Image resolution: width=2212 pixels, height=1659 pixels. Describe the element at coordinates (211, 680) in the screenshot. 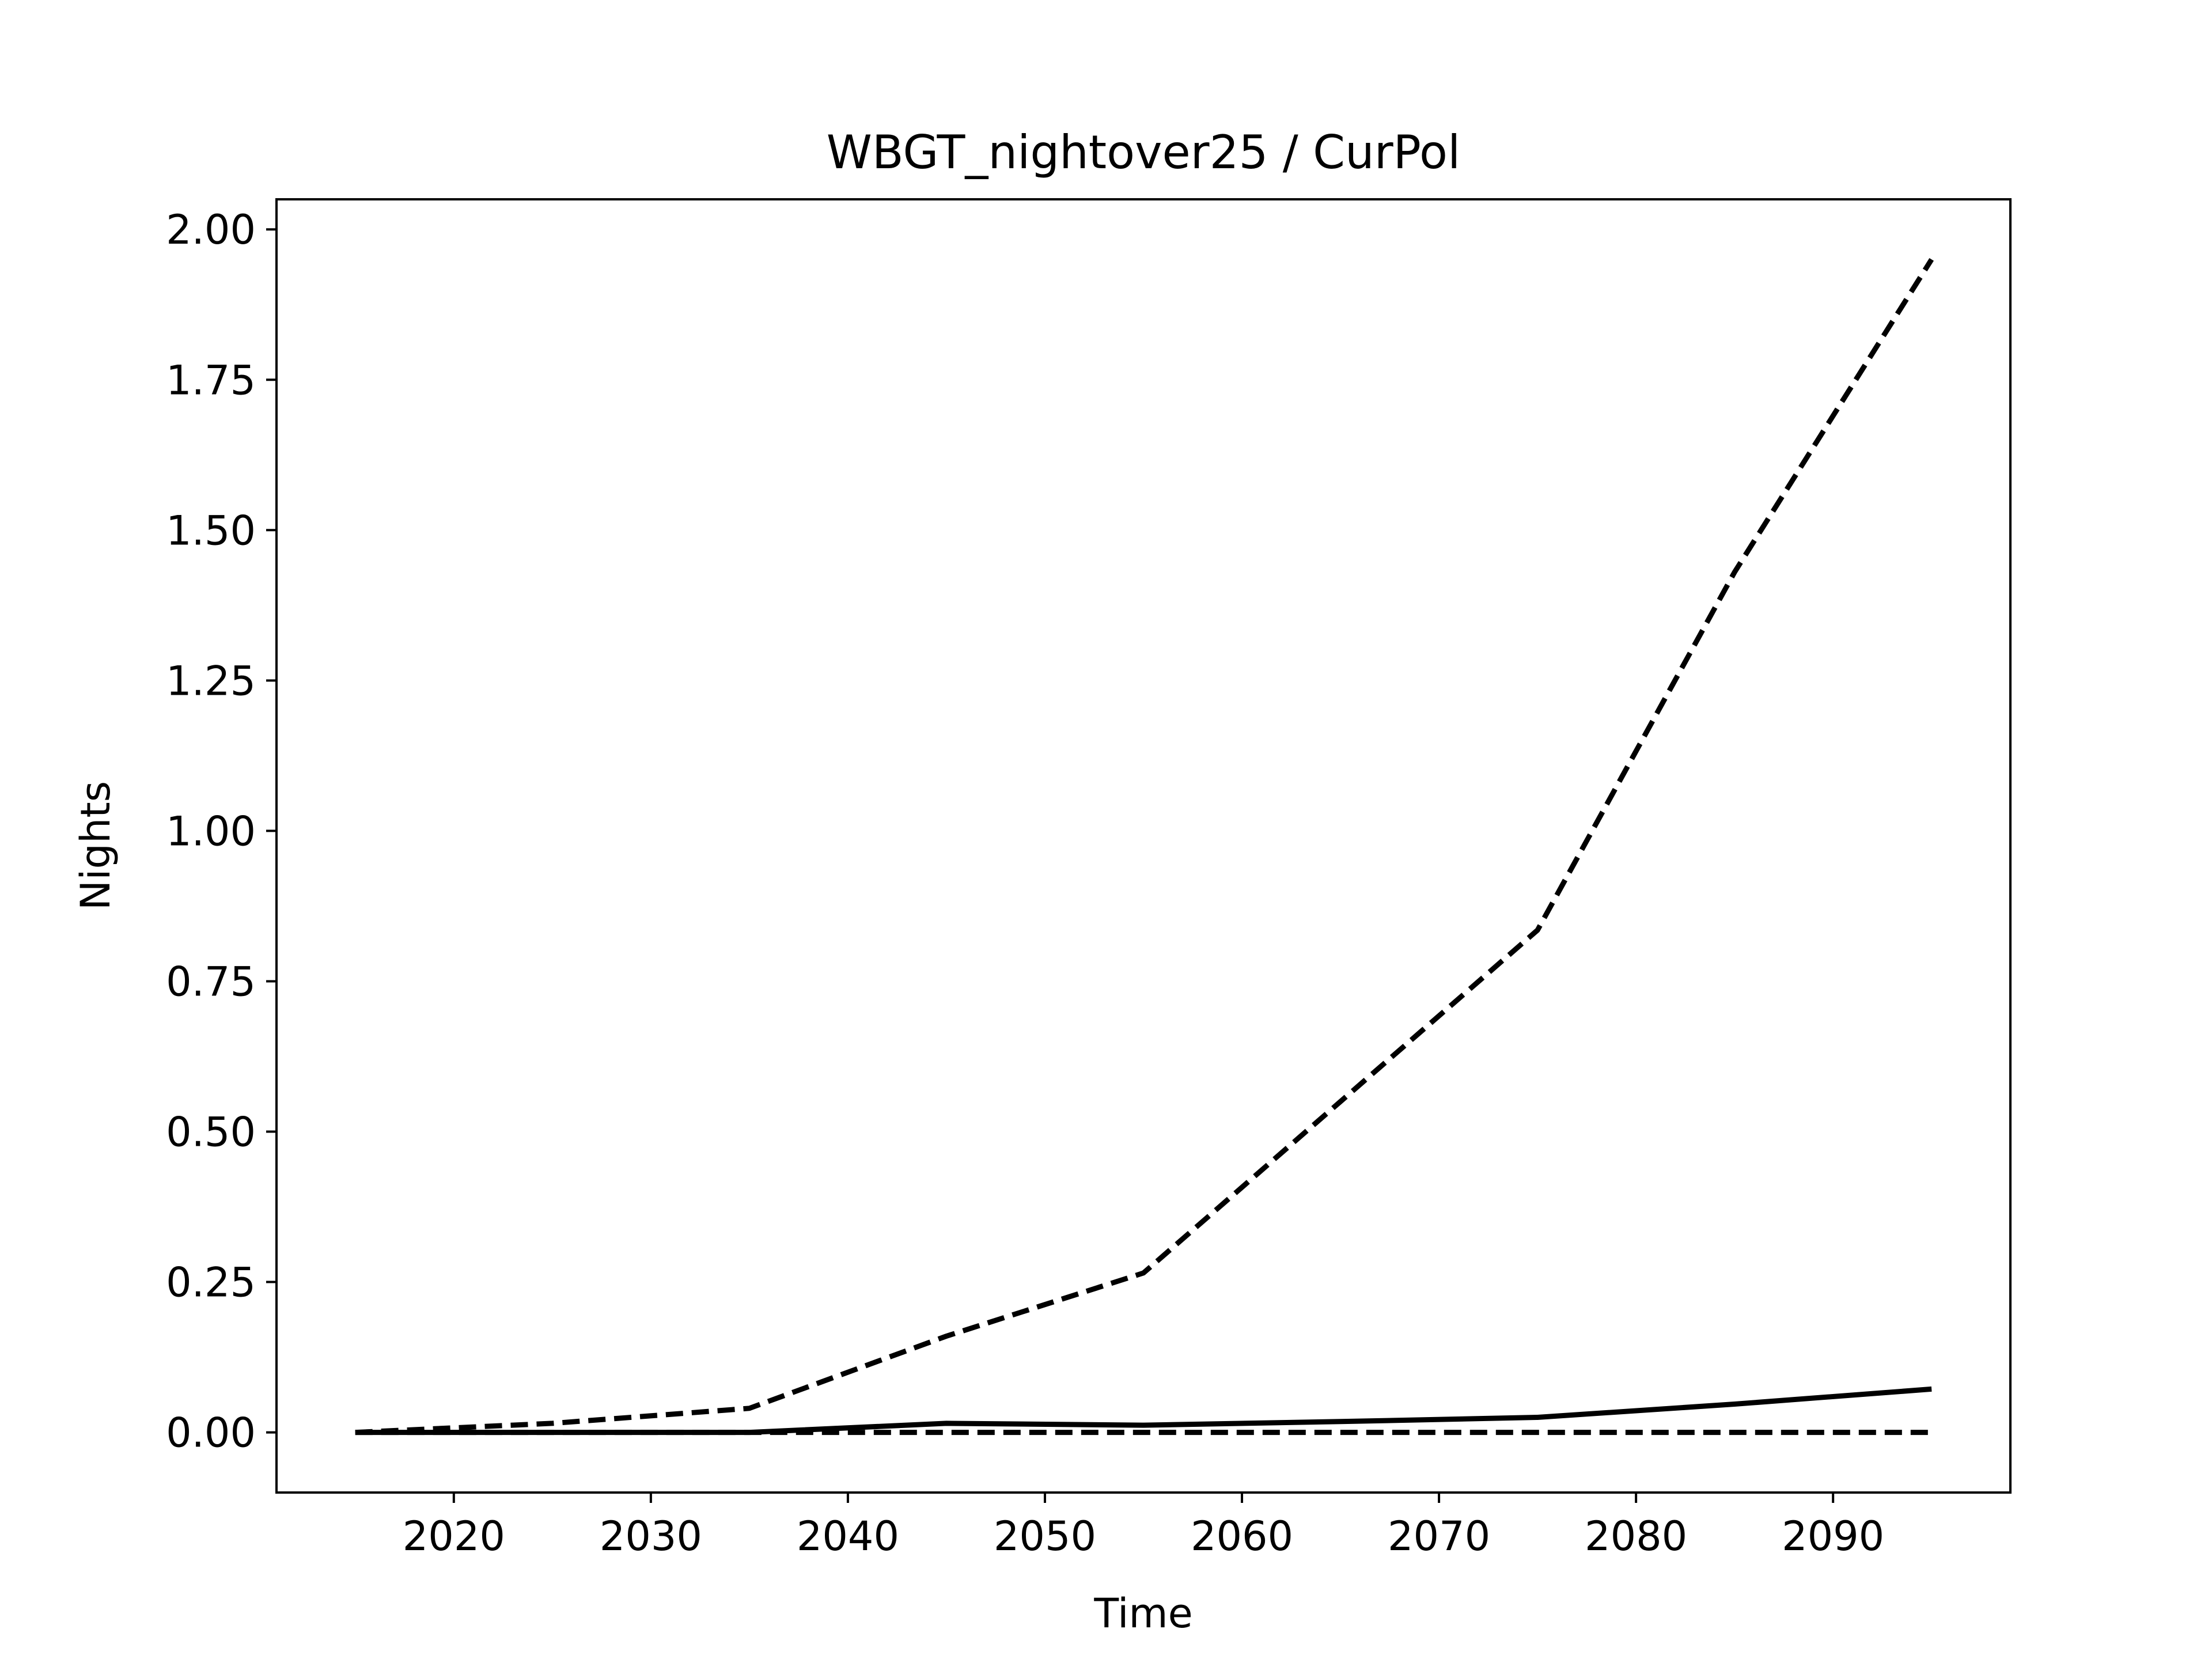

I see `y-tick-label: 1.25` at that location.